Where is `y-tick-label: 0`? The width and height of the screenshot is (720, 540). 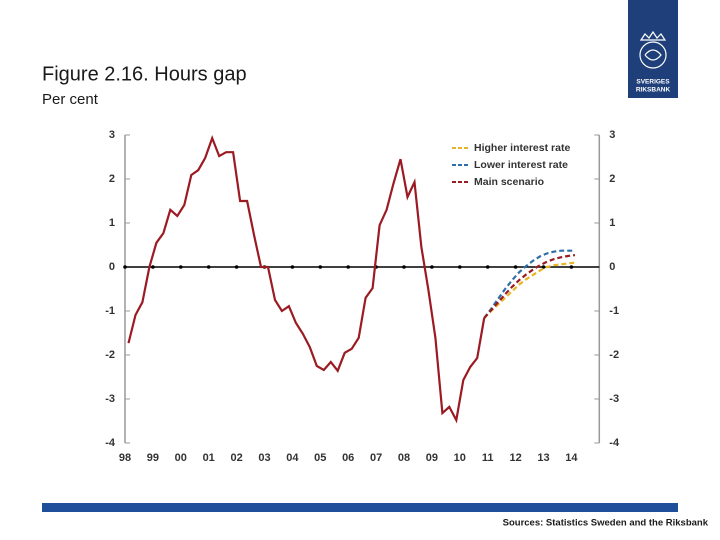 y-tick-label: 0 is located at coordinates (112, 267).